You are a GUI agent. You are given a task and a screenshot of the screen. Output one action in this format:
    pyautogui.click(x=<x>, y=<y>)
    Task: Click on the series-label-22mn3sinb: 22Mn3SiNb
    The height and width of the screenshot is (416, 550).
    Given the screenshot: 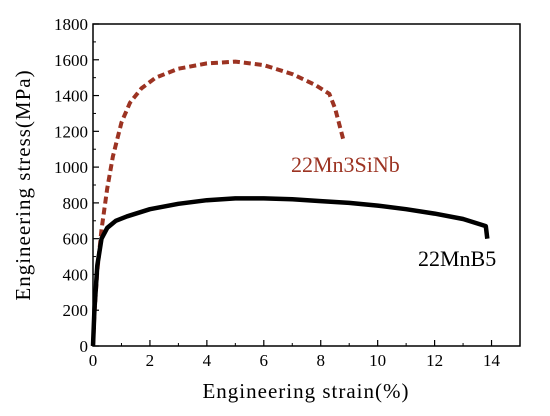 What is the action you would take?
    pyautogui.click(x=345, y=164)
    